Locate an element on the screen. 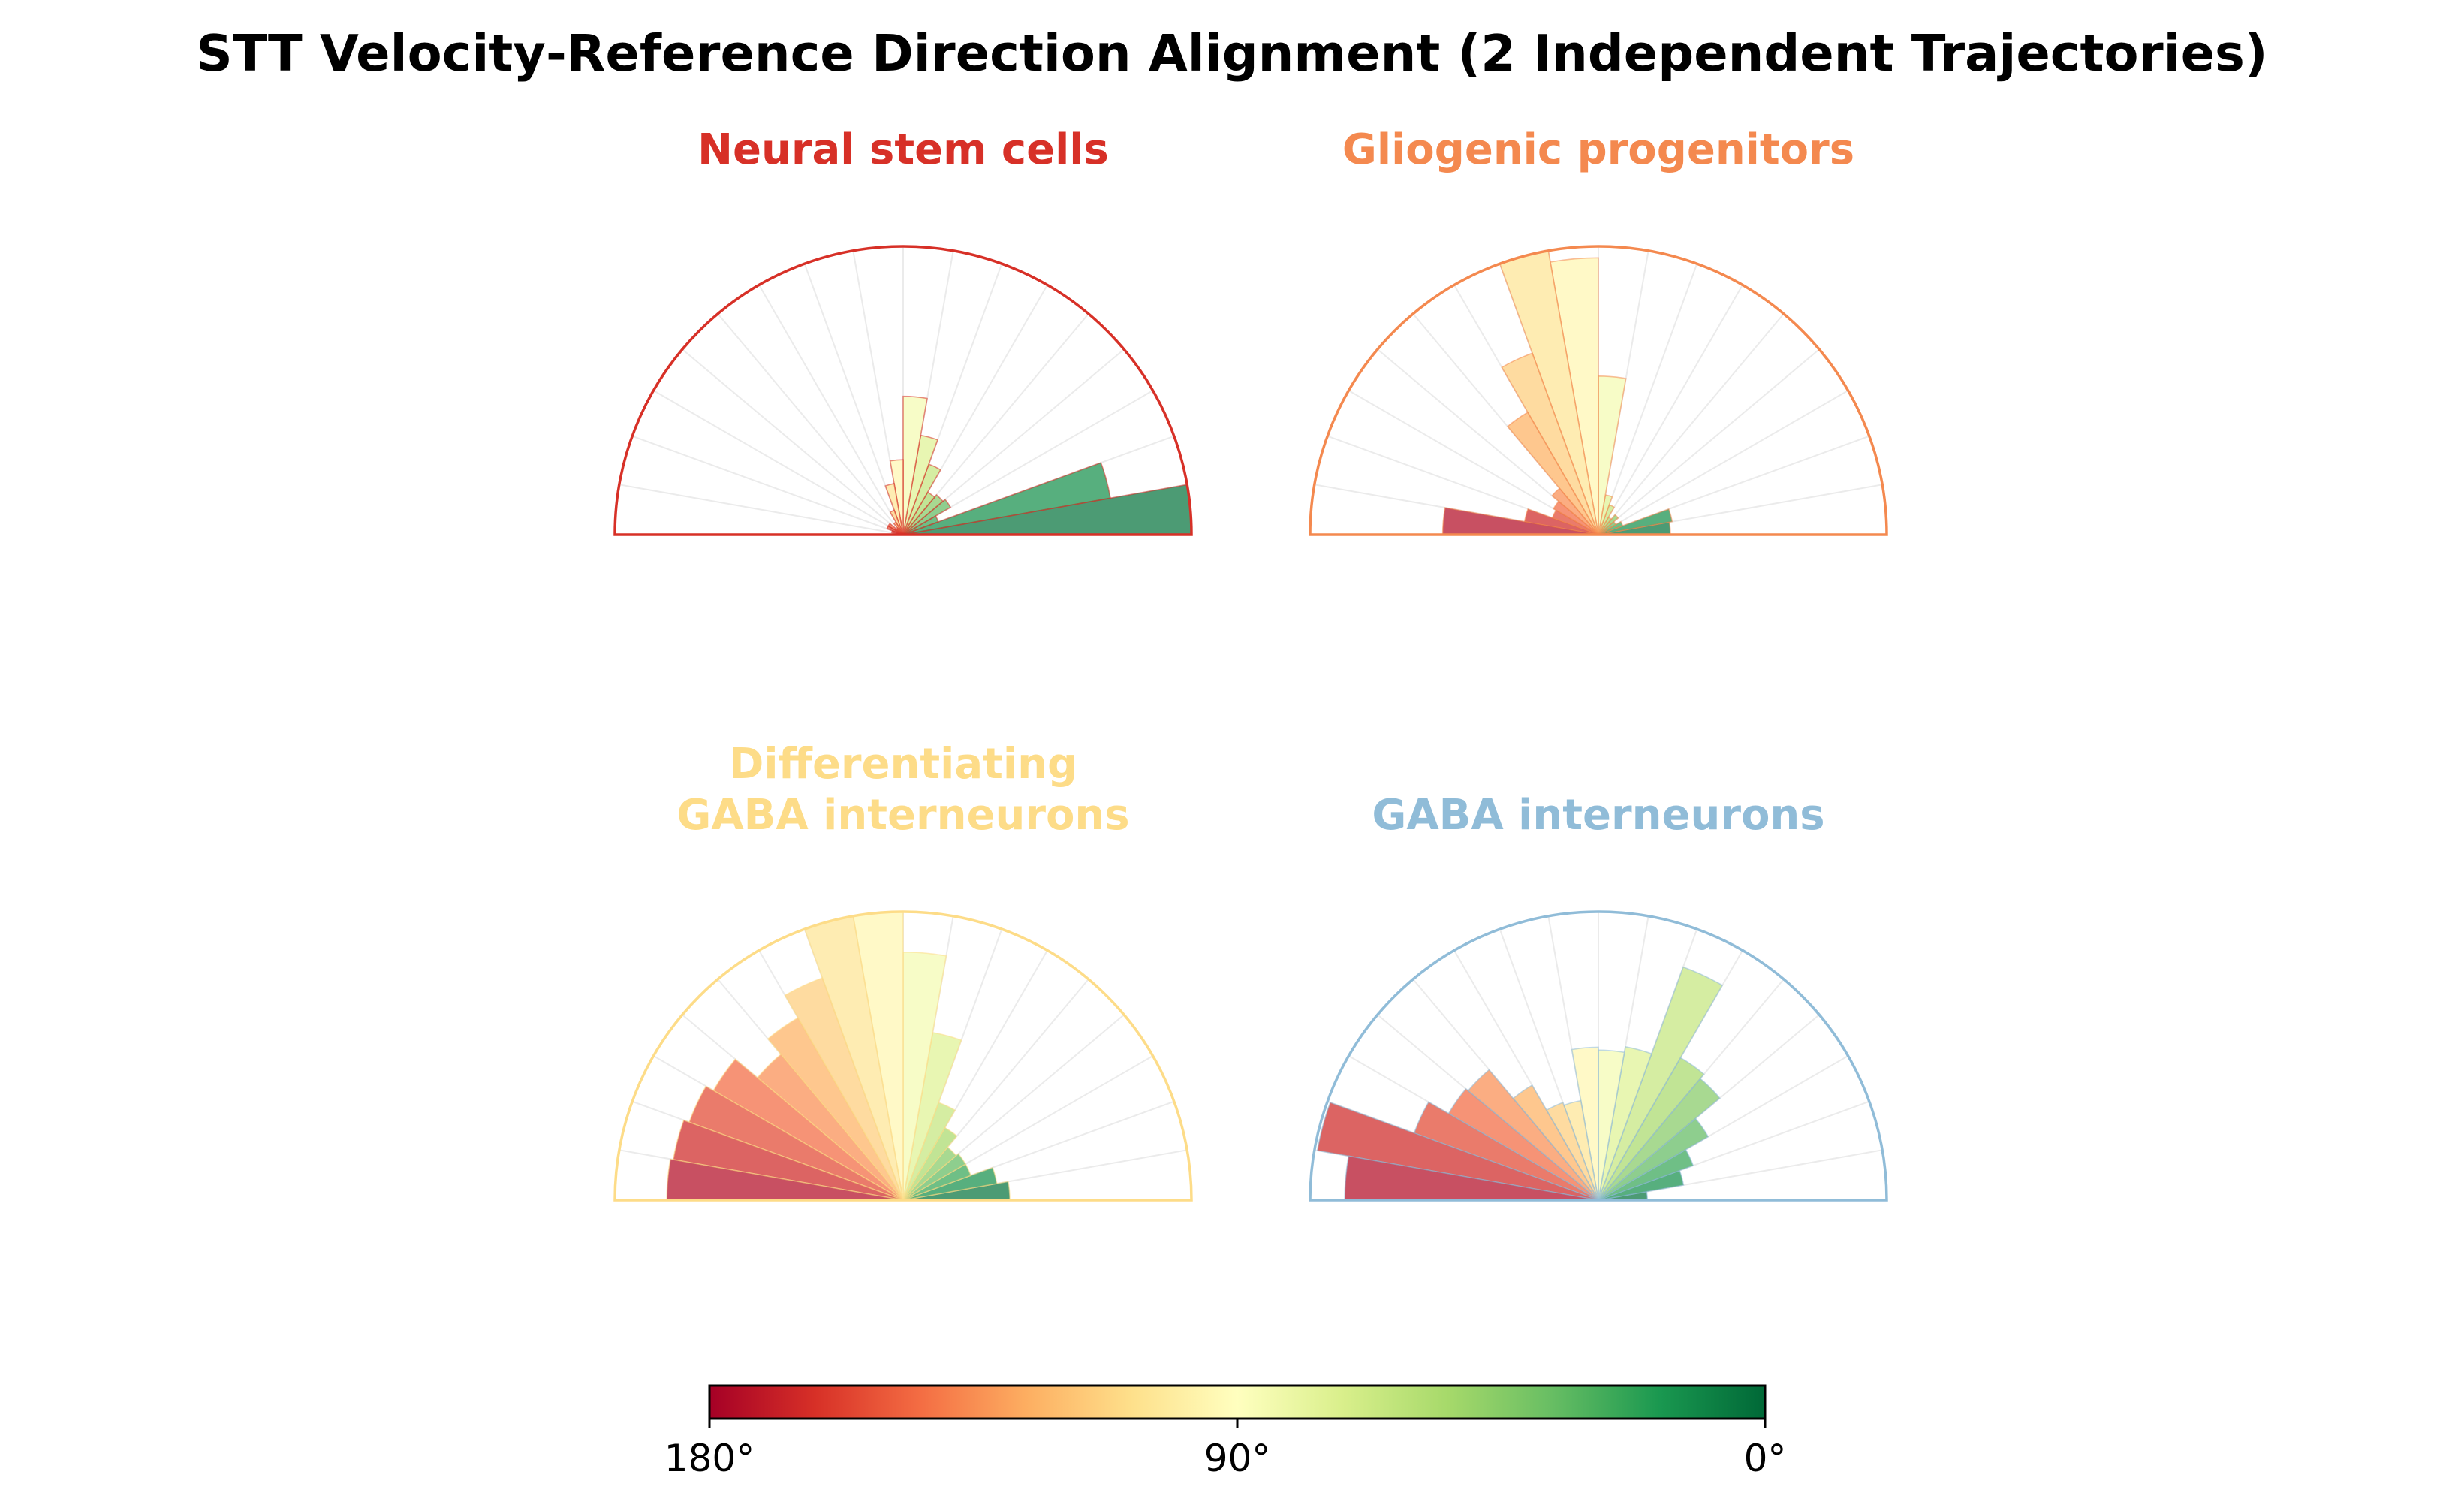  panel-title: Neural stem cells is located at coordinates (903, 149).